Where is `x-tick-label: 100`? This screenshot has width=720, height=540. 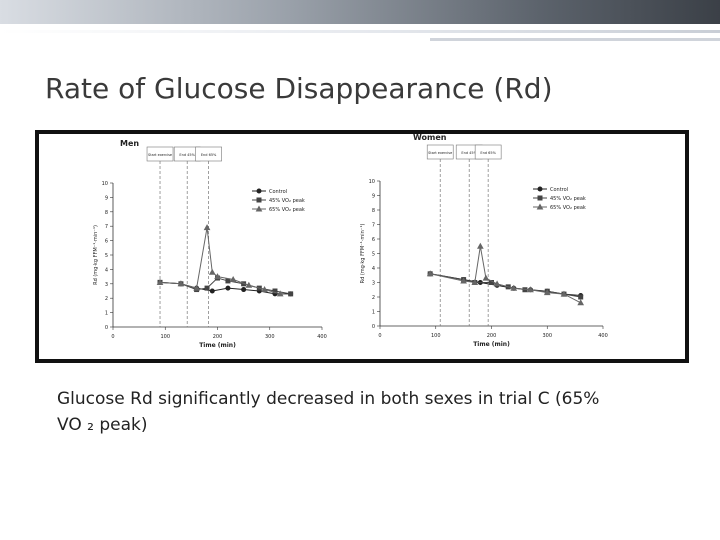 x-tick-label: 100 is located at coordinates (165, 337).